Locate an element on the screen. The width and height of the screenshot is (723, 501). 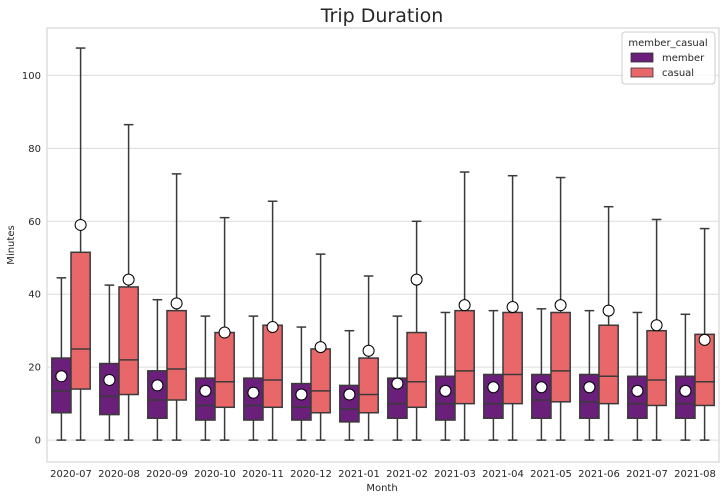
x-tick-label: 2020-08 is located at coordinates (119, 474).